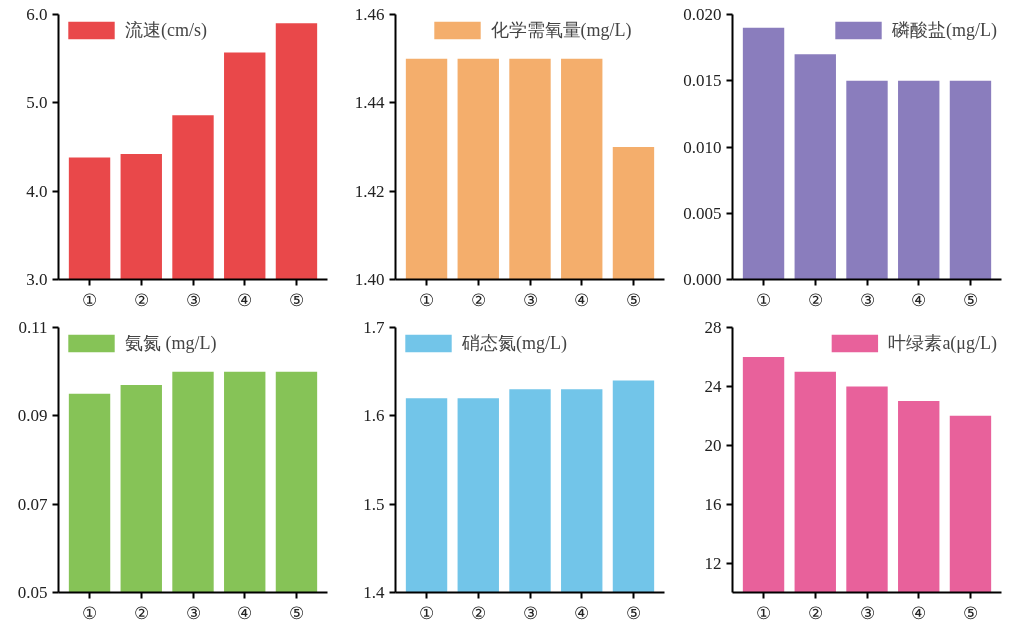 The image size is (1013, 626). Describe the element at coordinates (713, 327) in the screenshot. I see `y-tick-label: 28` at that location.